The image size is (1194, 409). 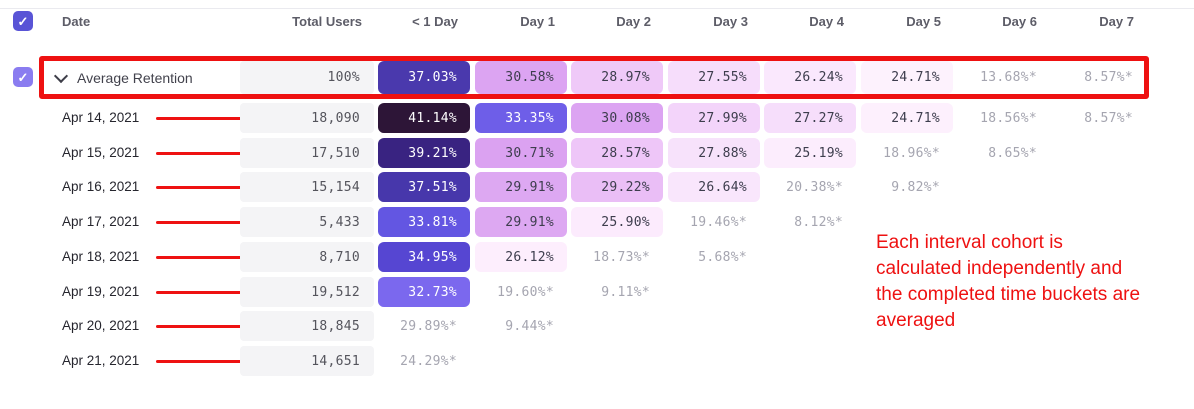 What do you see at coordinates (722, 257) in the screenshot?
I see `retention-cell: 5.68%*` at bounding box center [722, 257].